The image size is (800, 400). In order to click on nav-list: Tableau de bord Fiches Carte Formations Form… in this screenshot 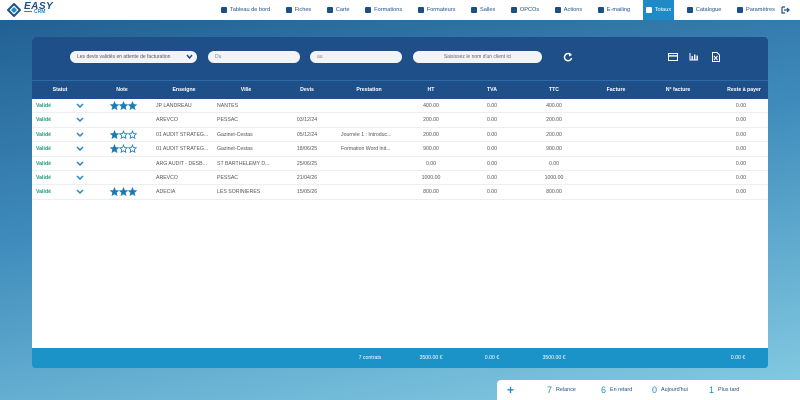, I will do `click(498, 10)`.